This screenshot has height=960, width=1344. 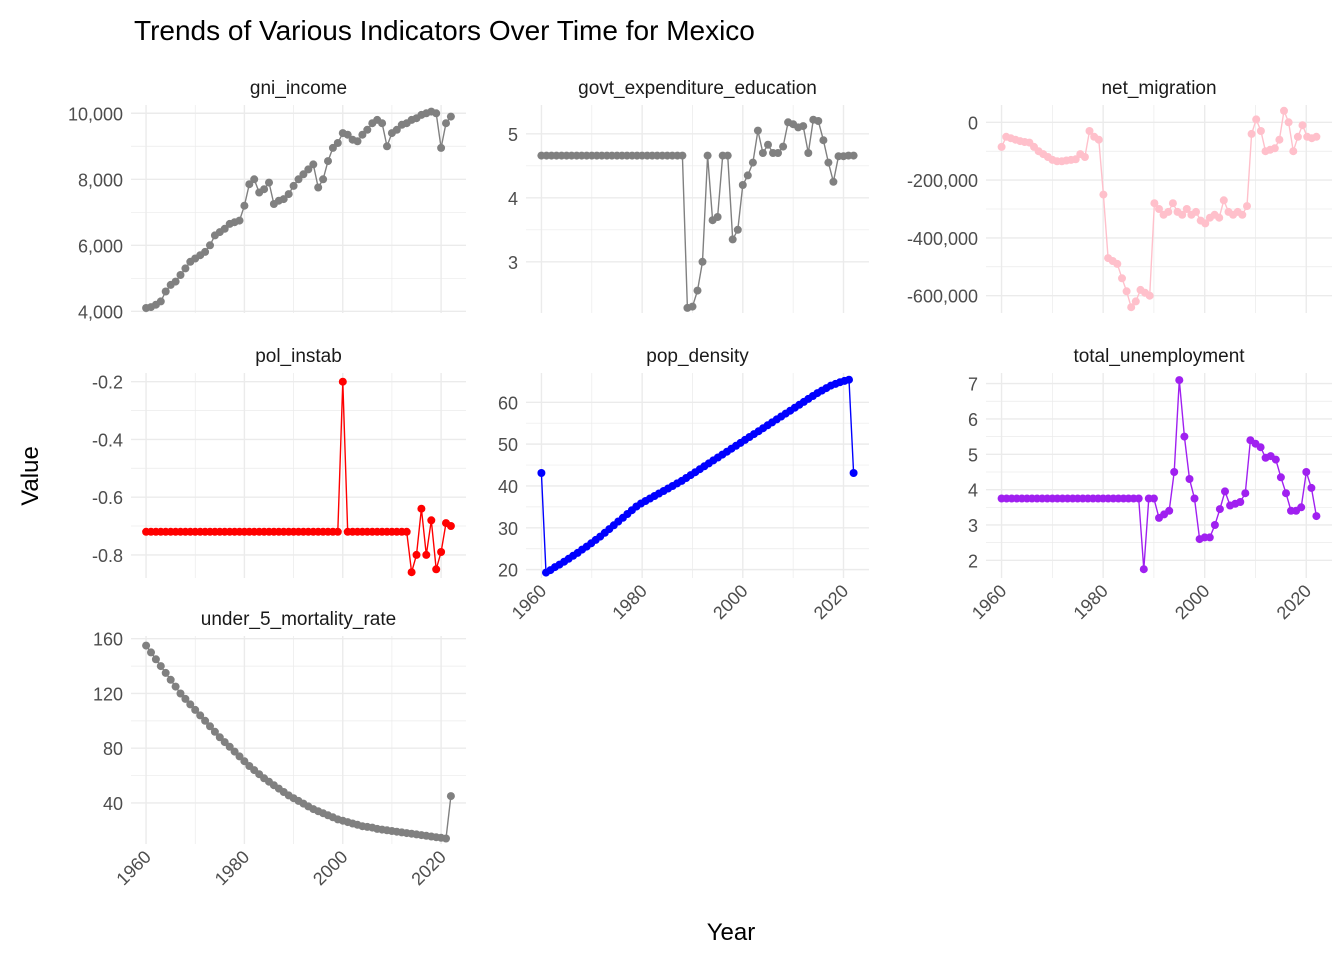 I want to click on y-tick-label: -400,000, so click(x=942, y=239).